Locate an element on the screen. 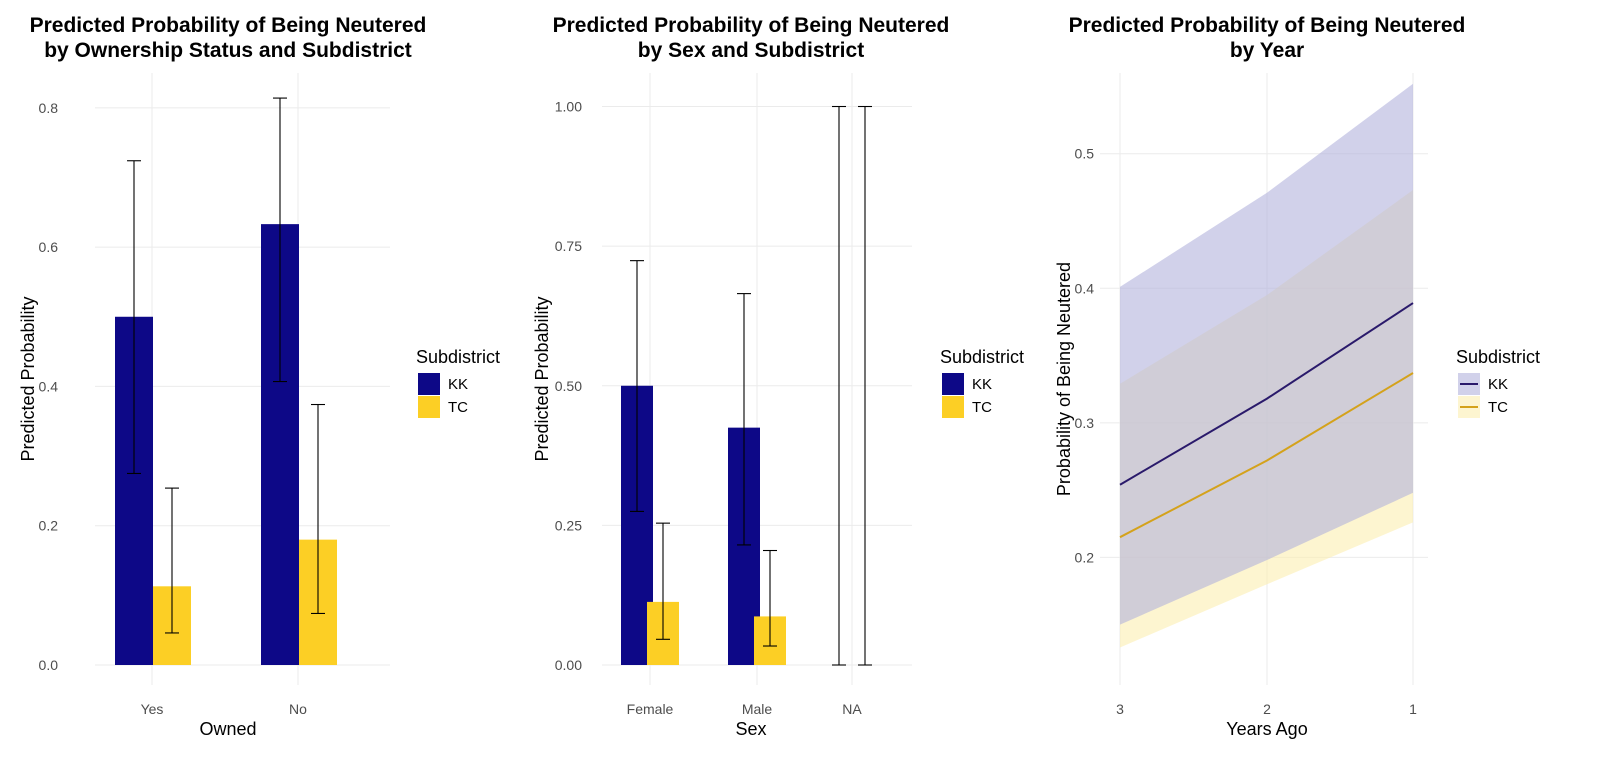 The image size is (1604, 773). x-tick-label: 2 is located at coordinates (1267, 709).